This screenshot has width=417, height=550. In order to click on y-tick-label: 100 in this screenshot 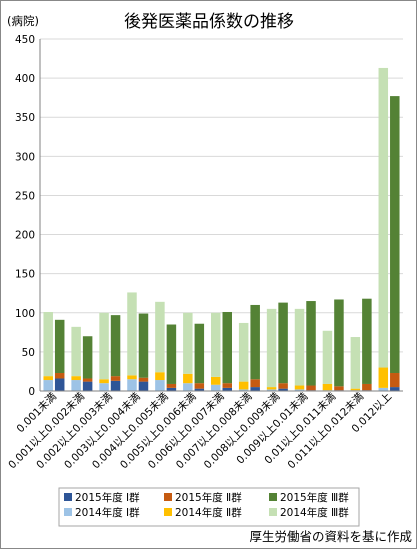, I will do `click(25, 314)`.